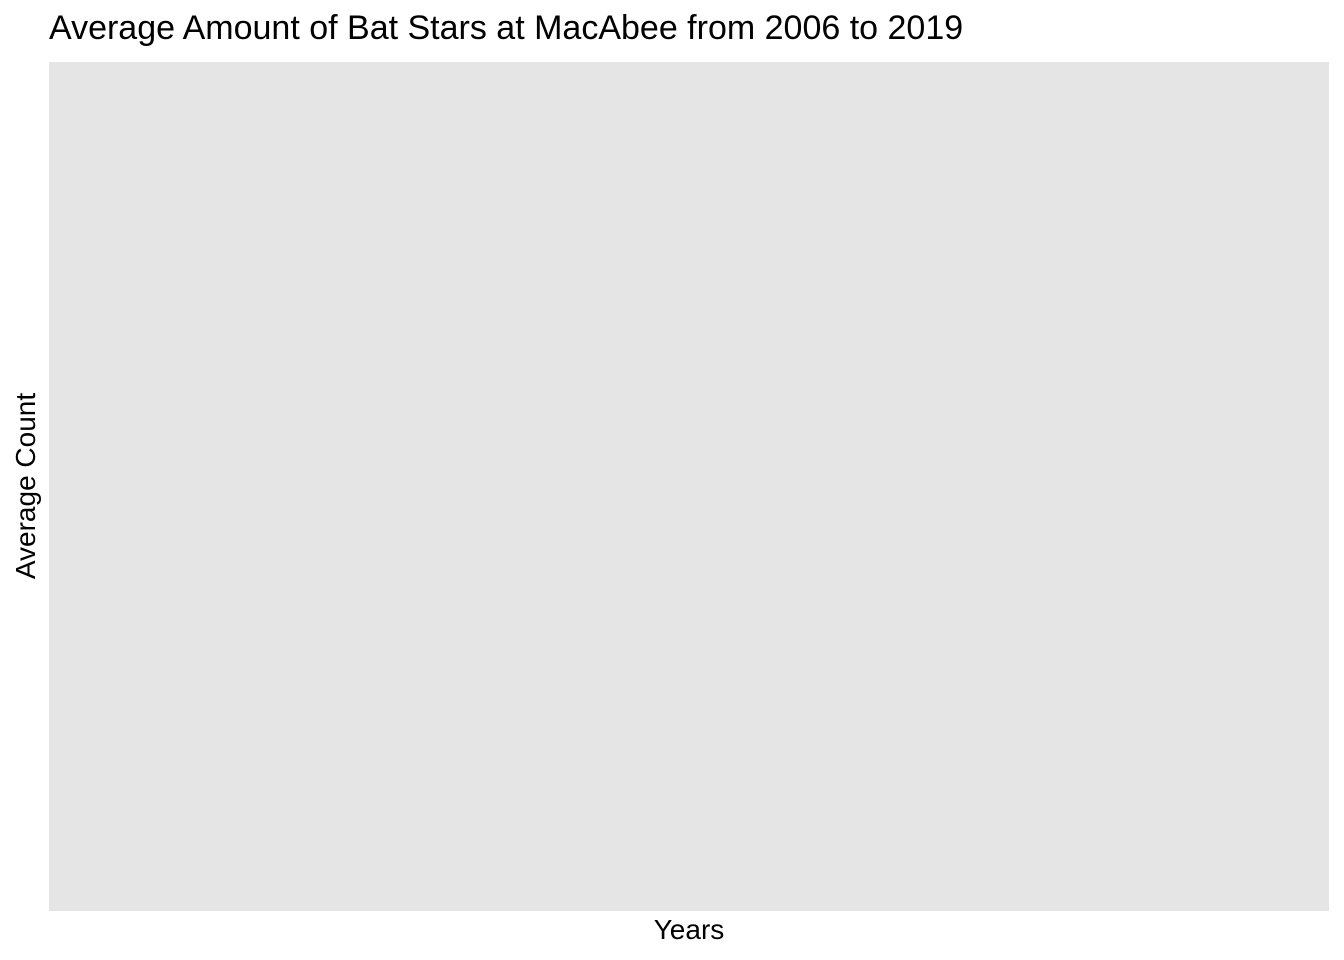 This screenshot has height=960, width=1344. Describe the element at coordinates (689, 929) in the screenshot. I see `x-axis-label: Years` at that location.